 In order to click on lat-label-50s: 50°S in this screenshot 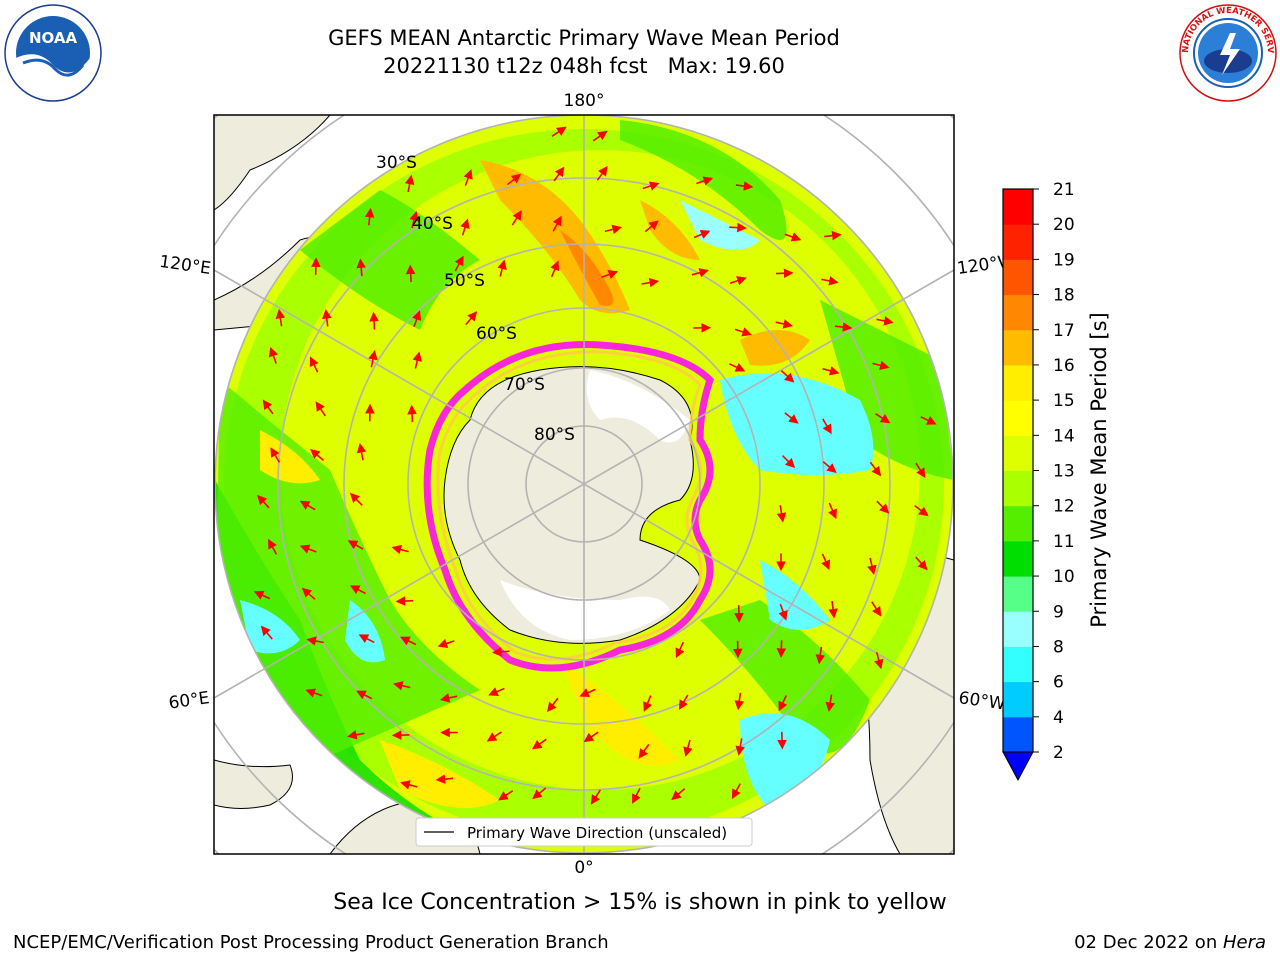, I will do `click(464, 281)`.